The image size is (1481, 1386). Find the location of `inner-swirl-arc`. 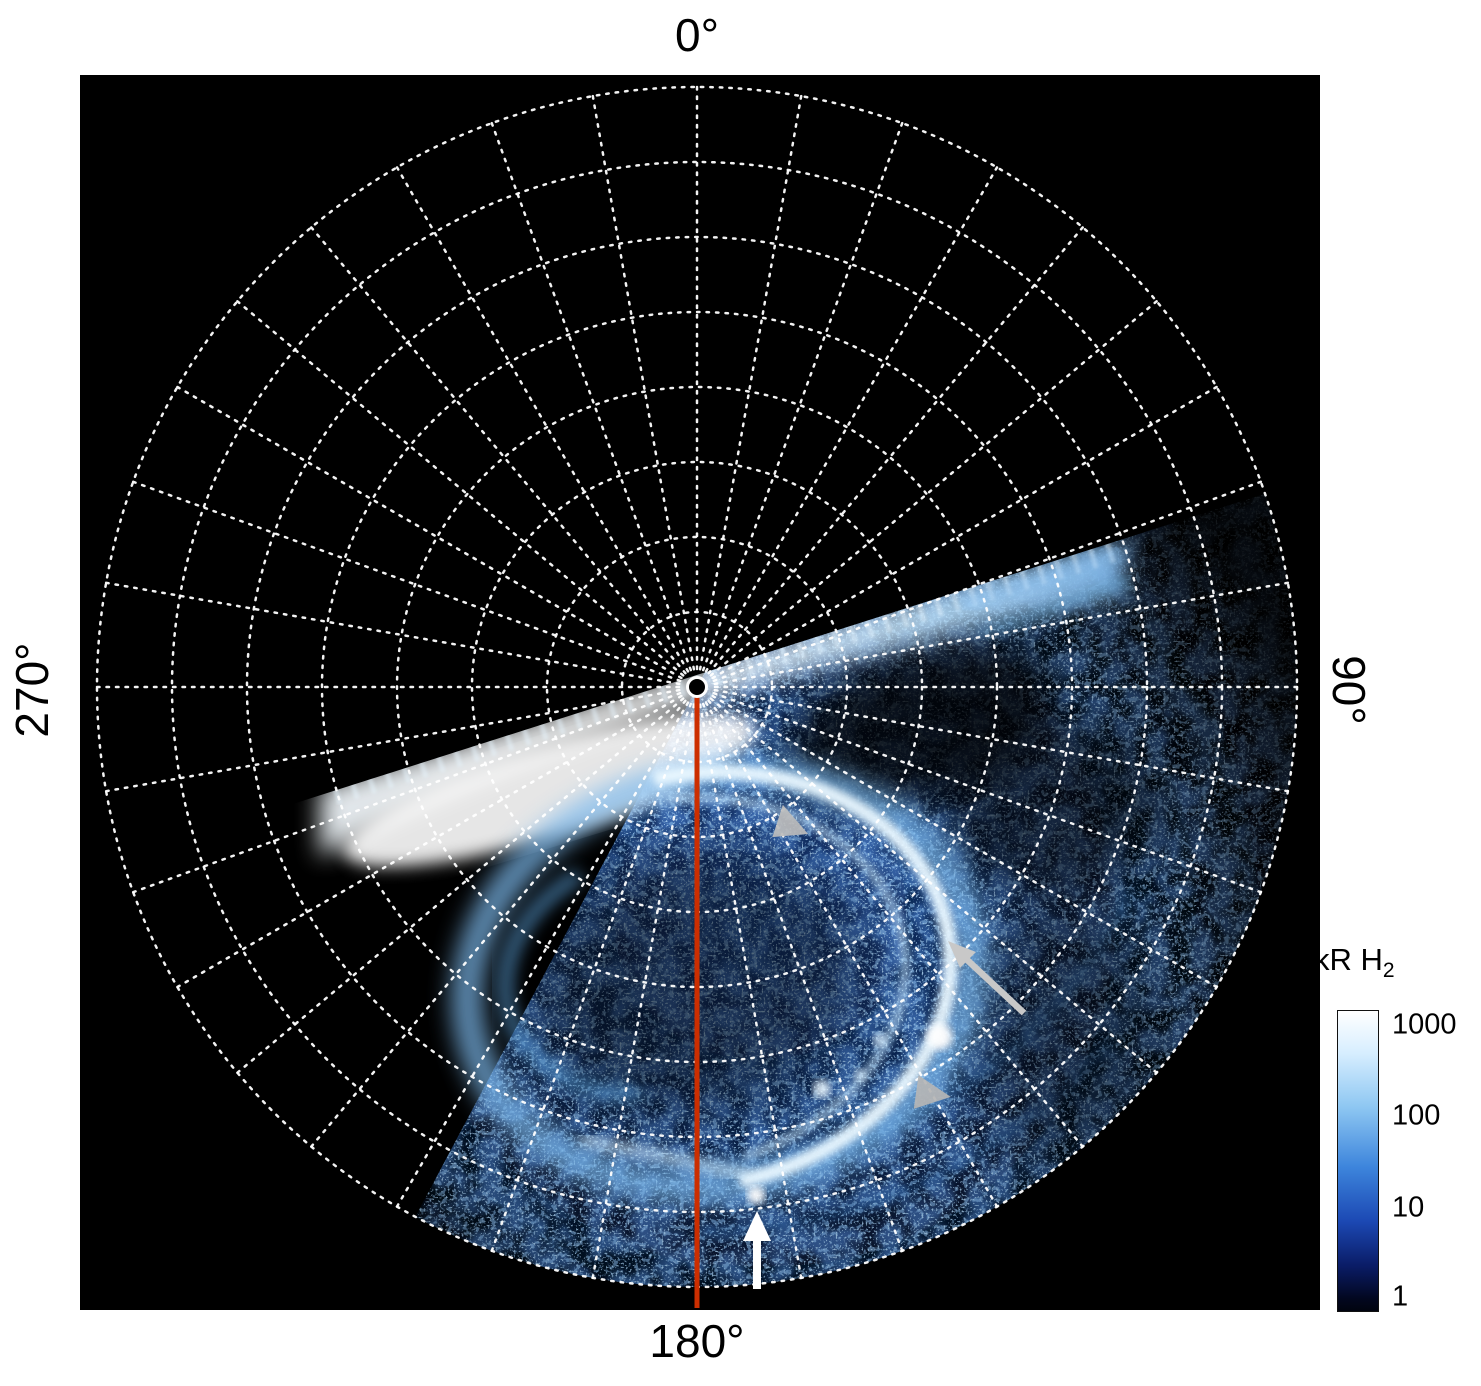

inner-swirl-arc is located at coordinates (569, 985).